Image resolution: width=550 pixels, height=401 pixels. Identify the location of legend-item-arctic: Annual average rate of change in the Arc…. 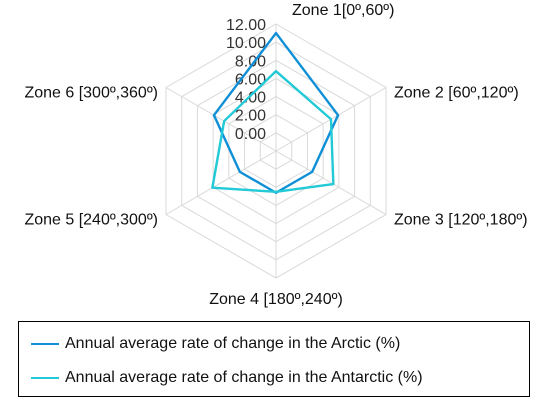
(215, 344).